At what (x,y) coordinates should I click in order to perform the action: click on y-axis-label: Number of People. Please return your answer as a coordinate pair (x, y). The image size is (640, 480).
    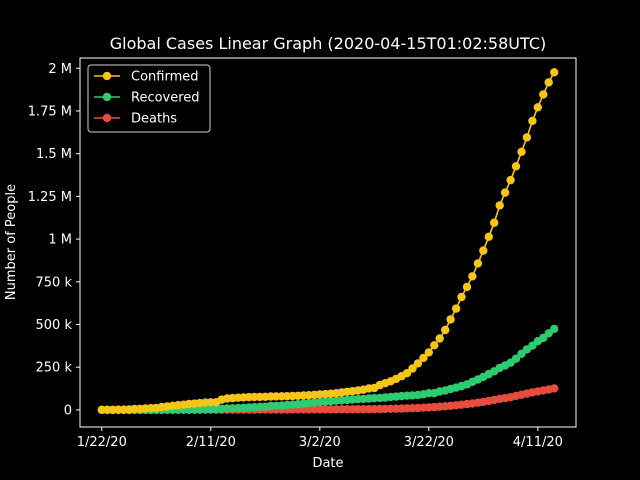
    Looking at the image, I should click on (11, 242).